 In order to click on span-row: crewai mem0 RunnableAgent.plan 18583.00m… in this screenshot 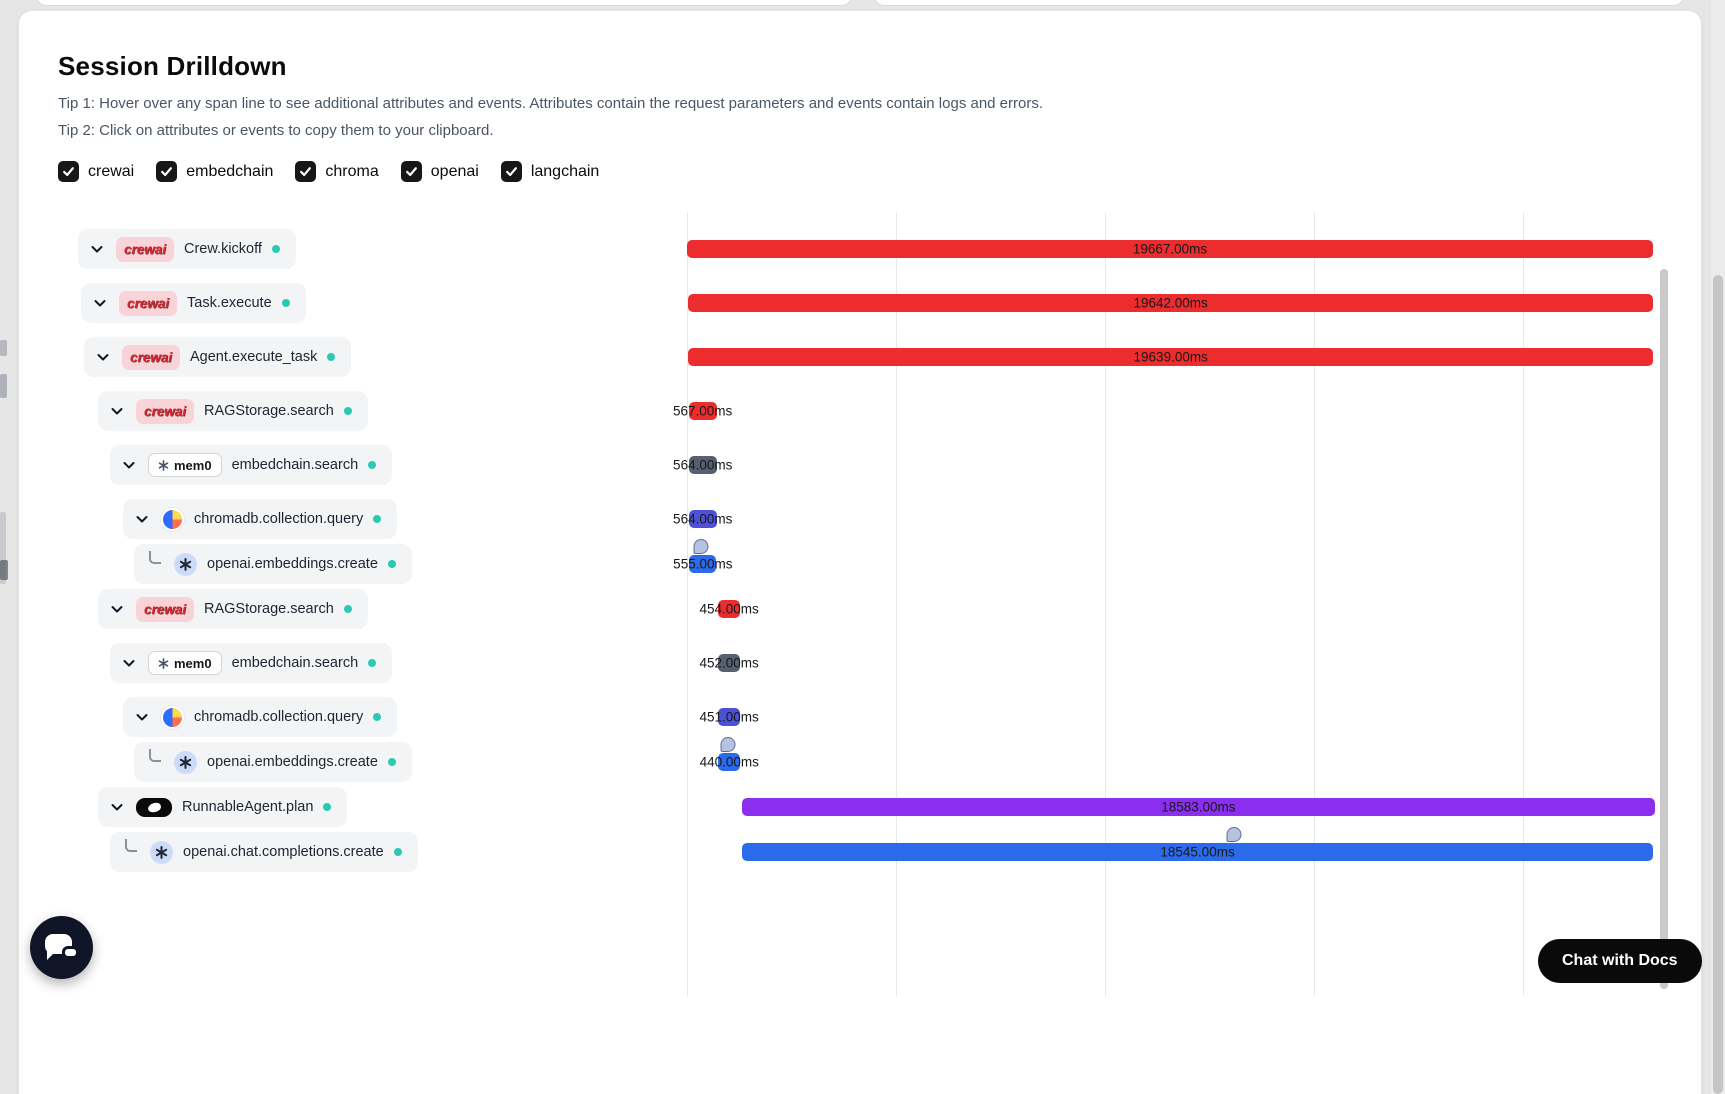, I will do `click(861, 807)`.